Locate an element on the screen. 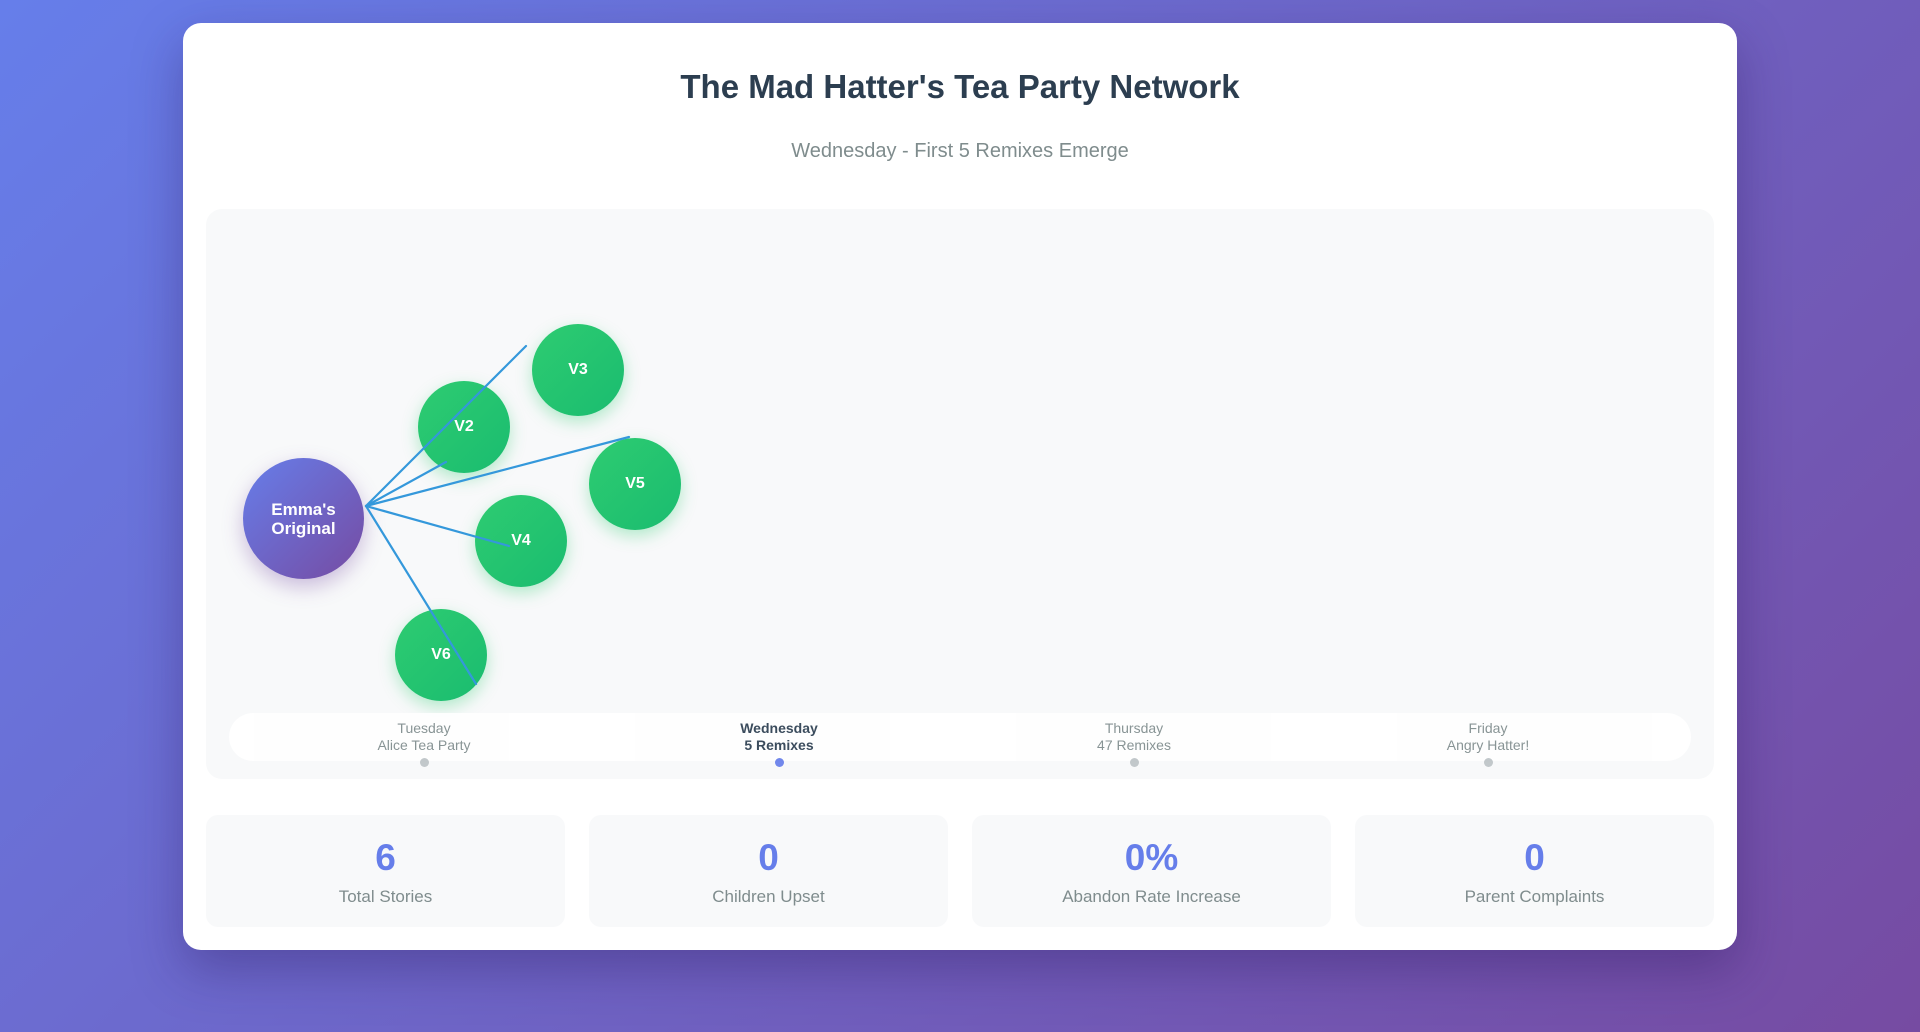 This screenshot has height=1032, width=1920. timeline-item-friday: Friday Angry Hatter! is located at coordinates (1488, 743).